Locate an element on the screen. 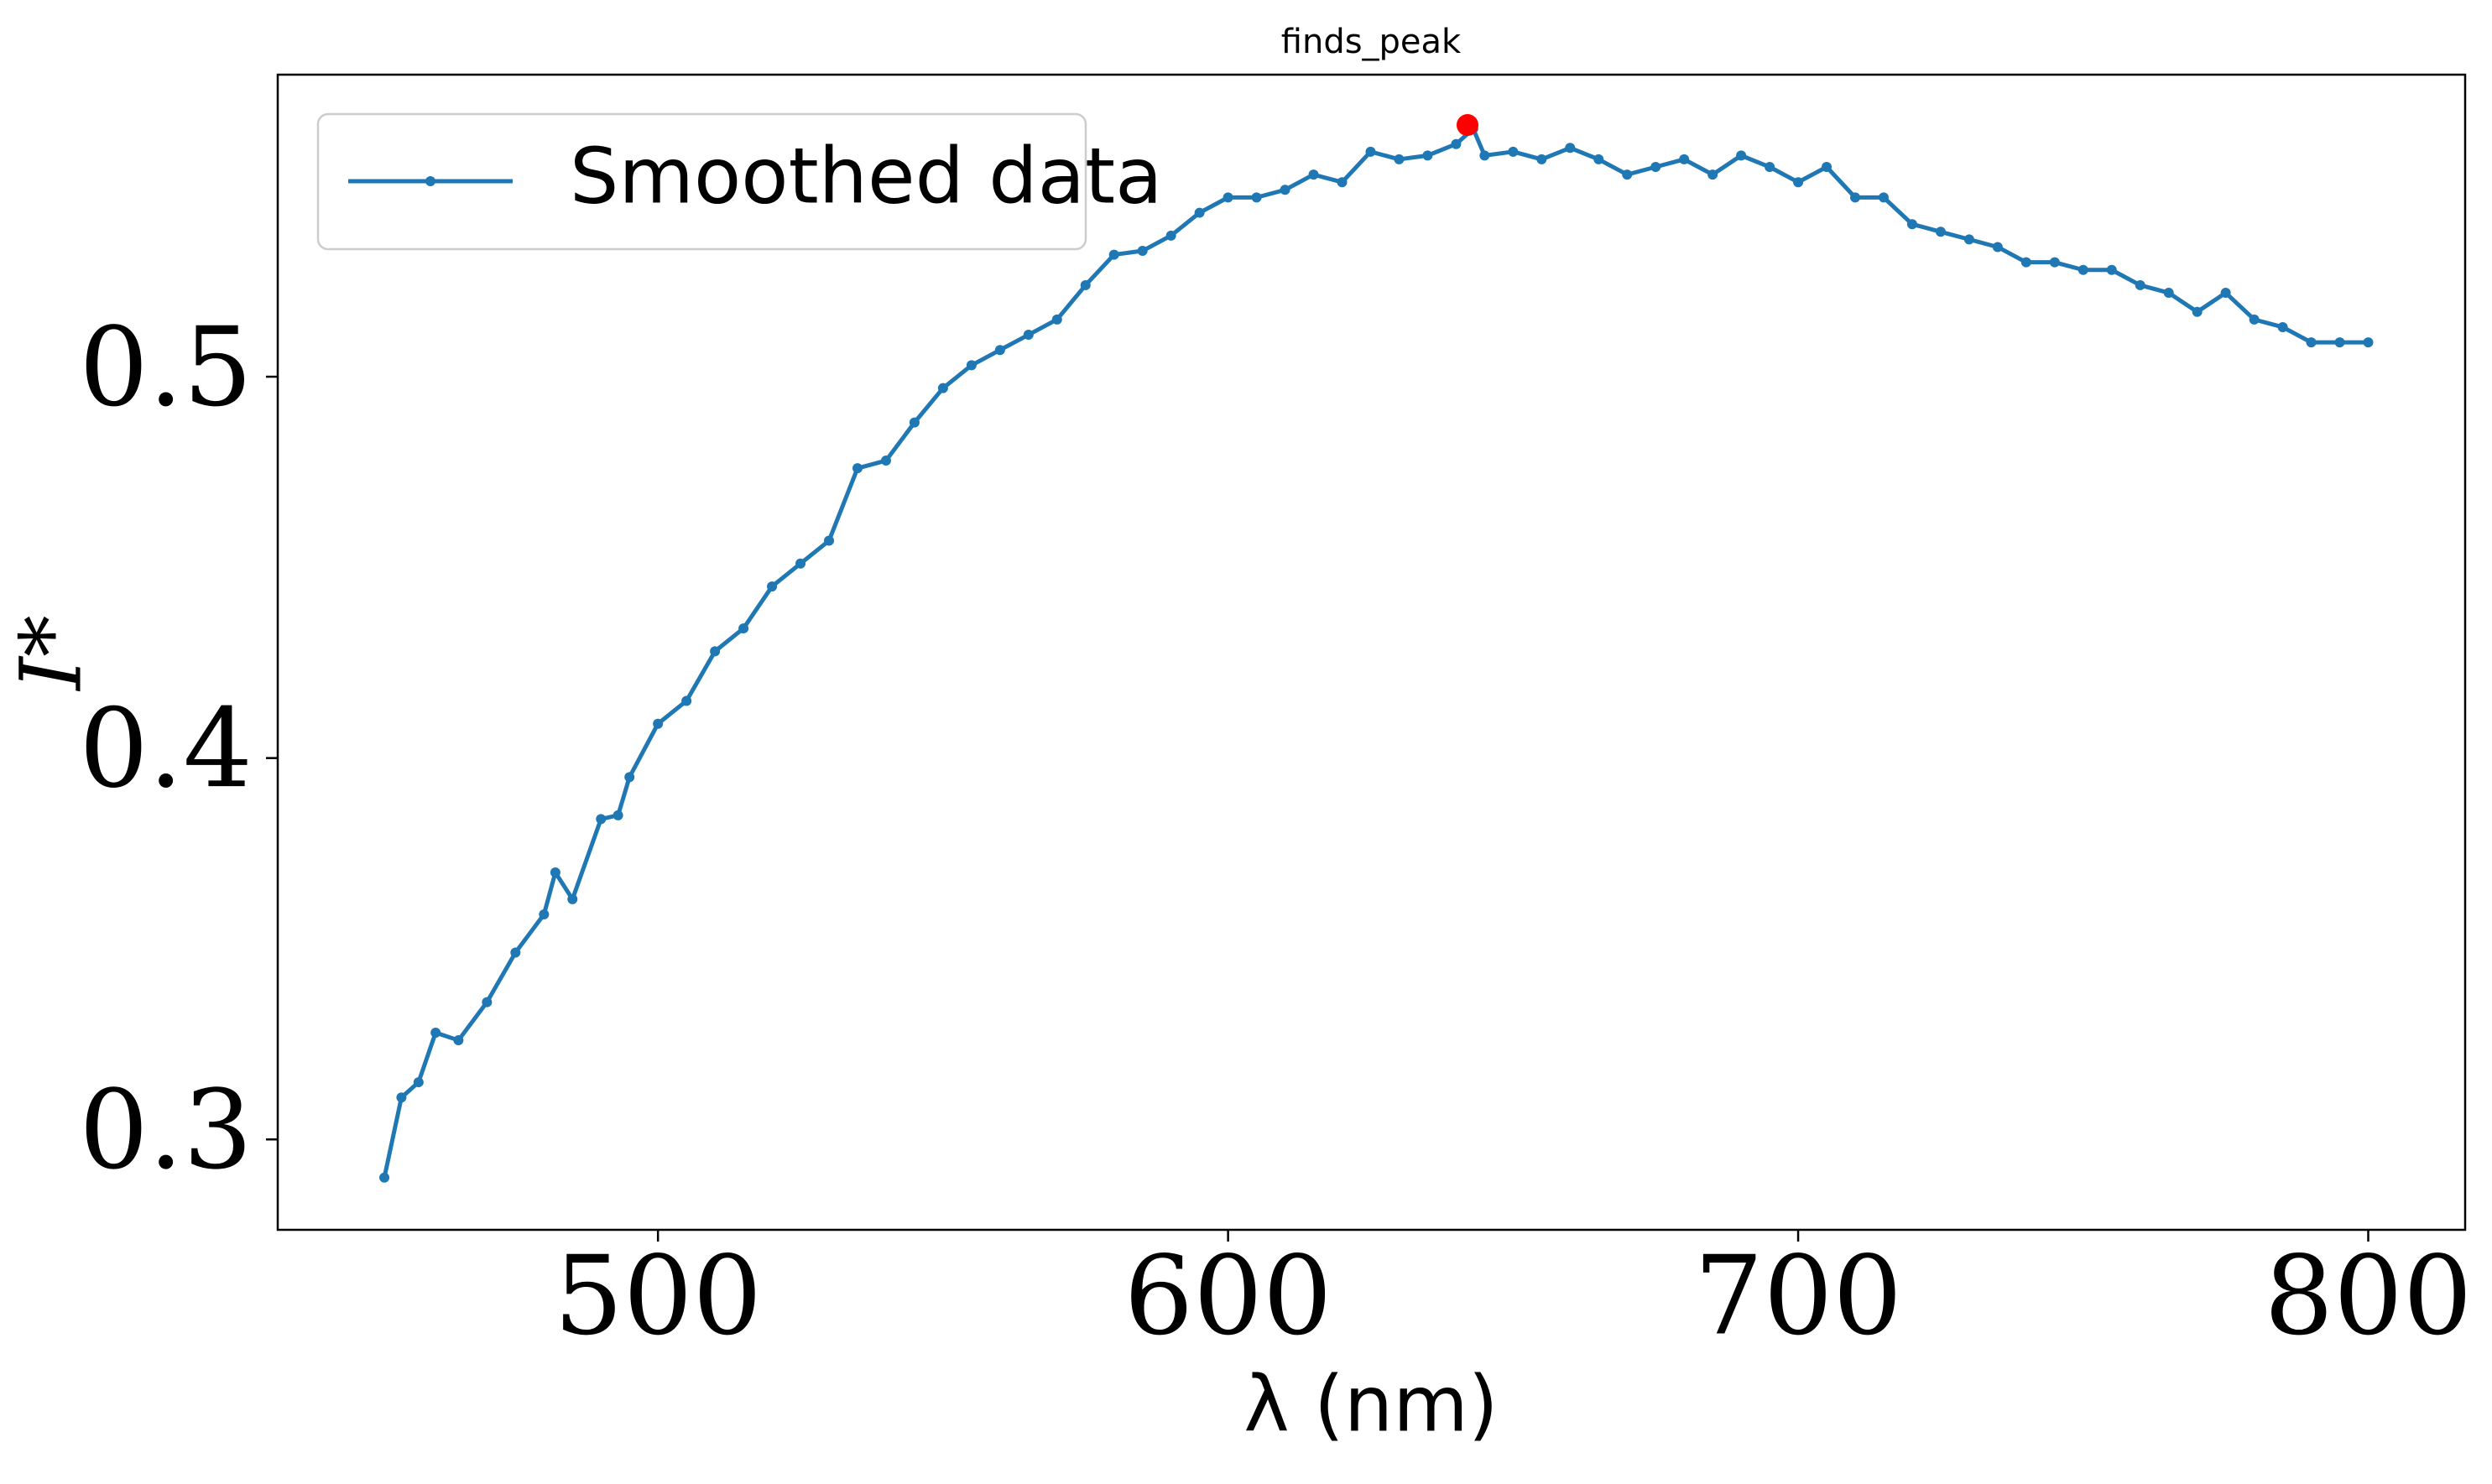  x-tick-label: 500 is located at coordinates (658, 1296).